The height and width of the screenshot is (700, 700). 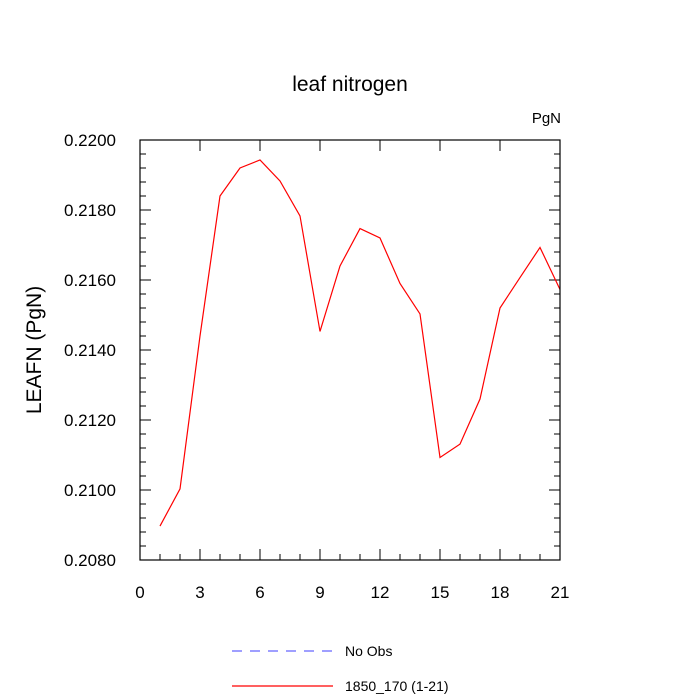 What do you see at coordinates (90, 560) in the screenshot?
I see `y-tick-label: 0.2080` at bounding box center [90, 560].